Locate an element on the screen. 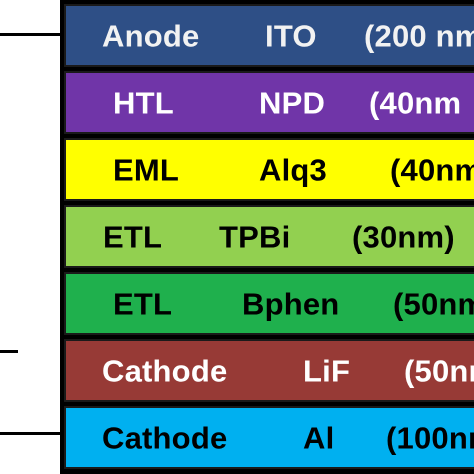 This screenshot has height=474, width=474. layer-material: Al is located at coordinates (319, 437).